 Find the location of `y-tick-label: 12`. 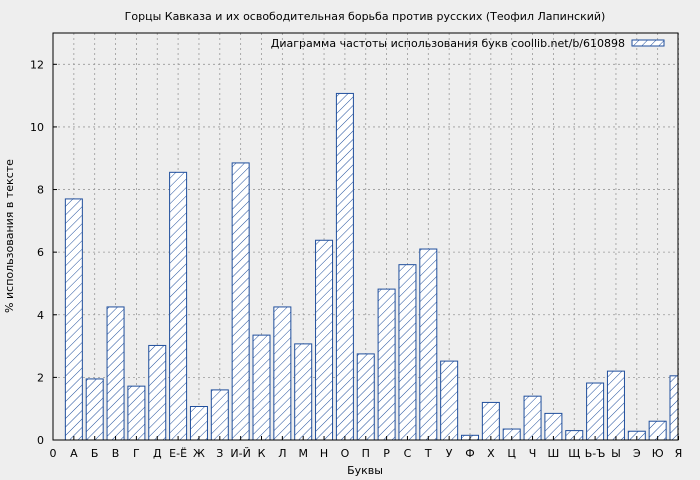

y-tick-label: 12 is located at coordinates (37, 64).